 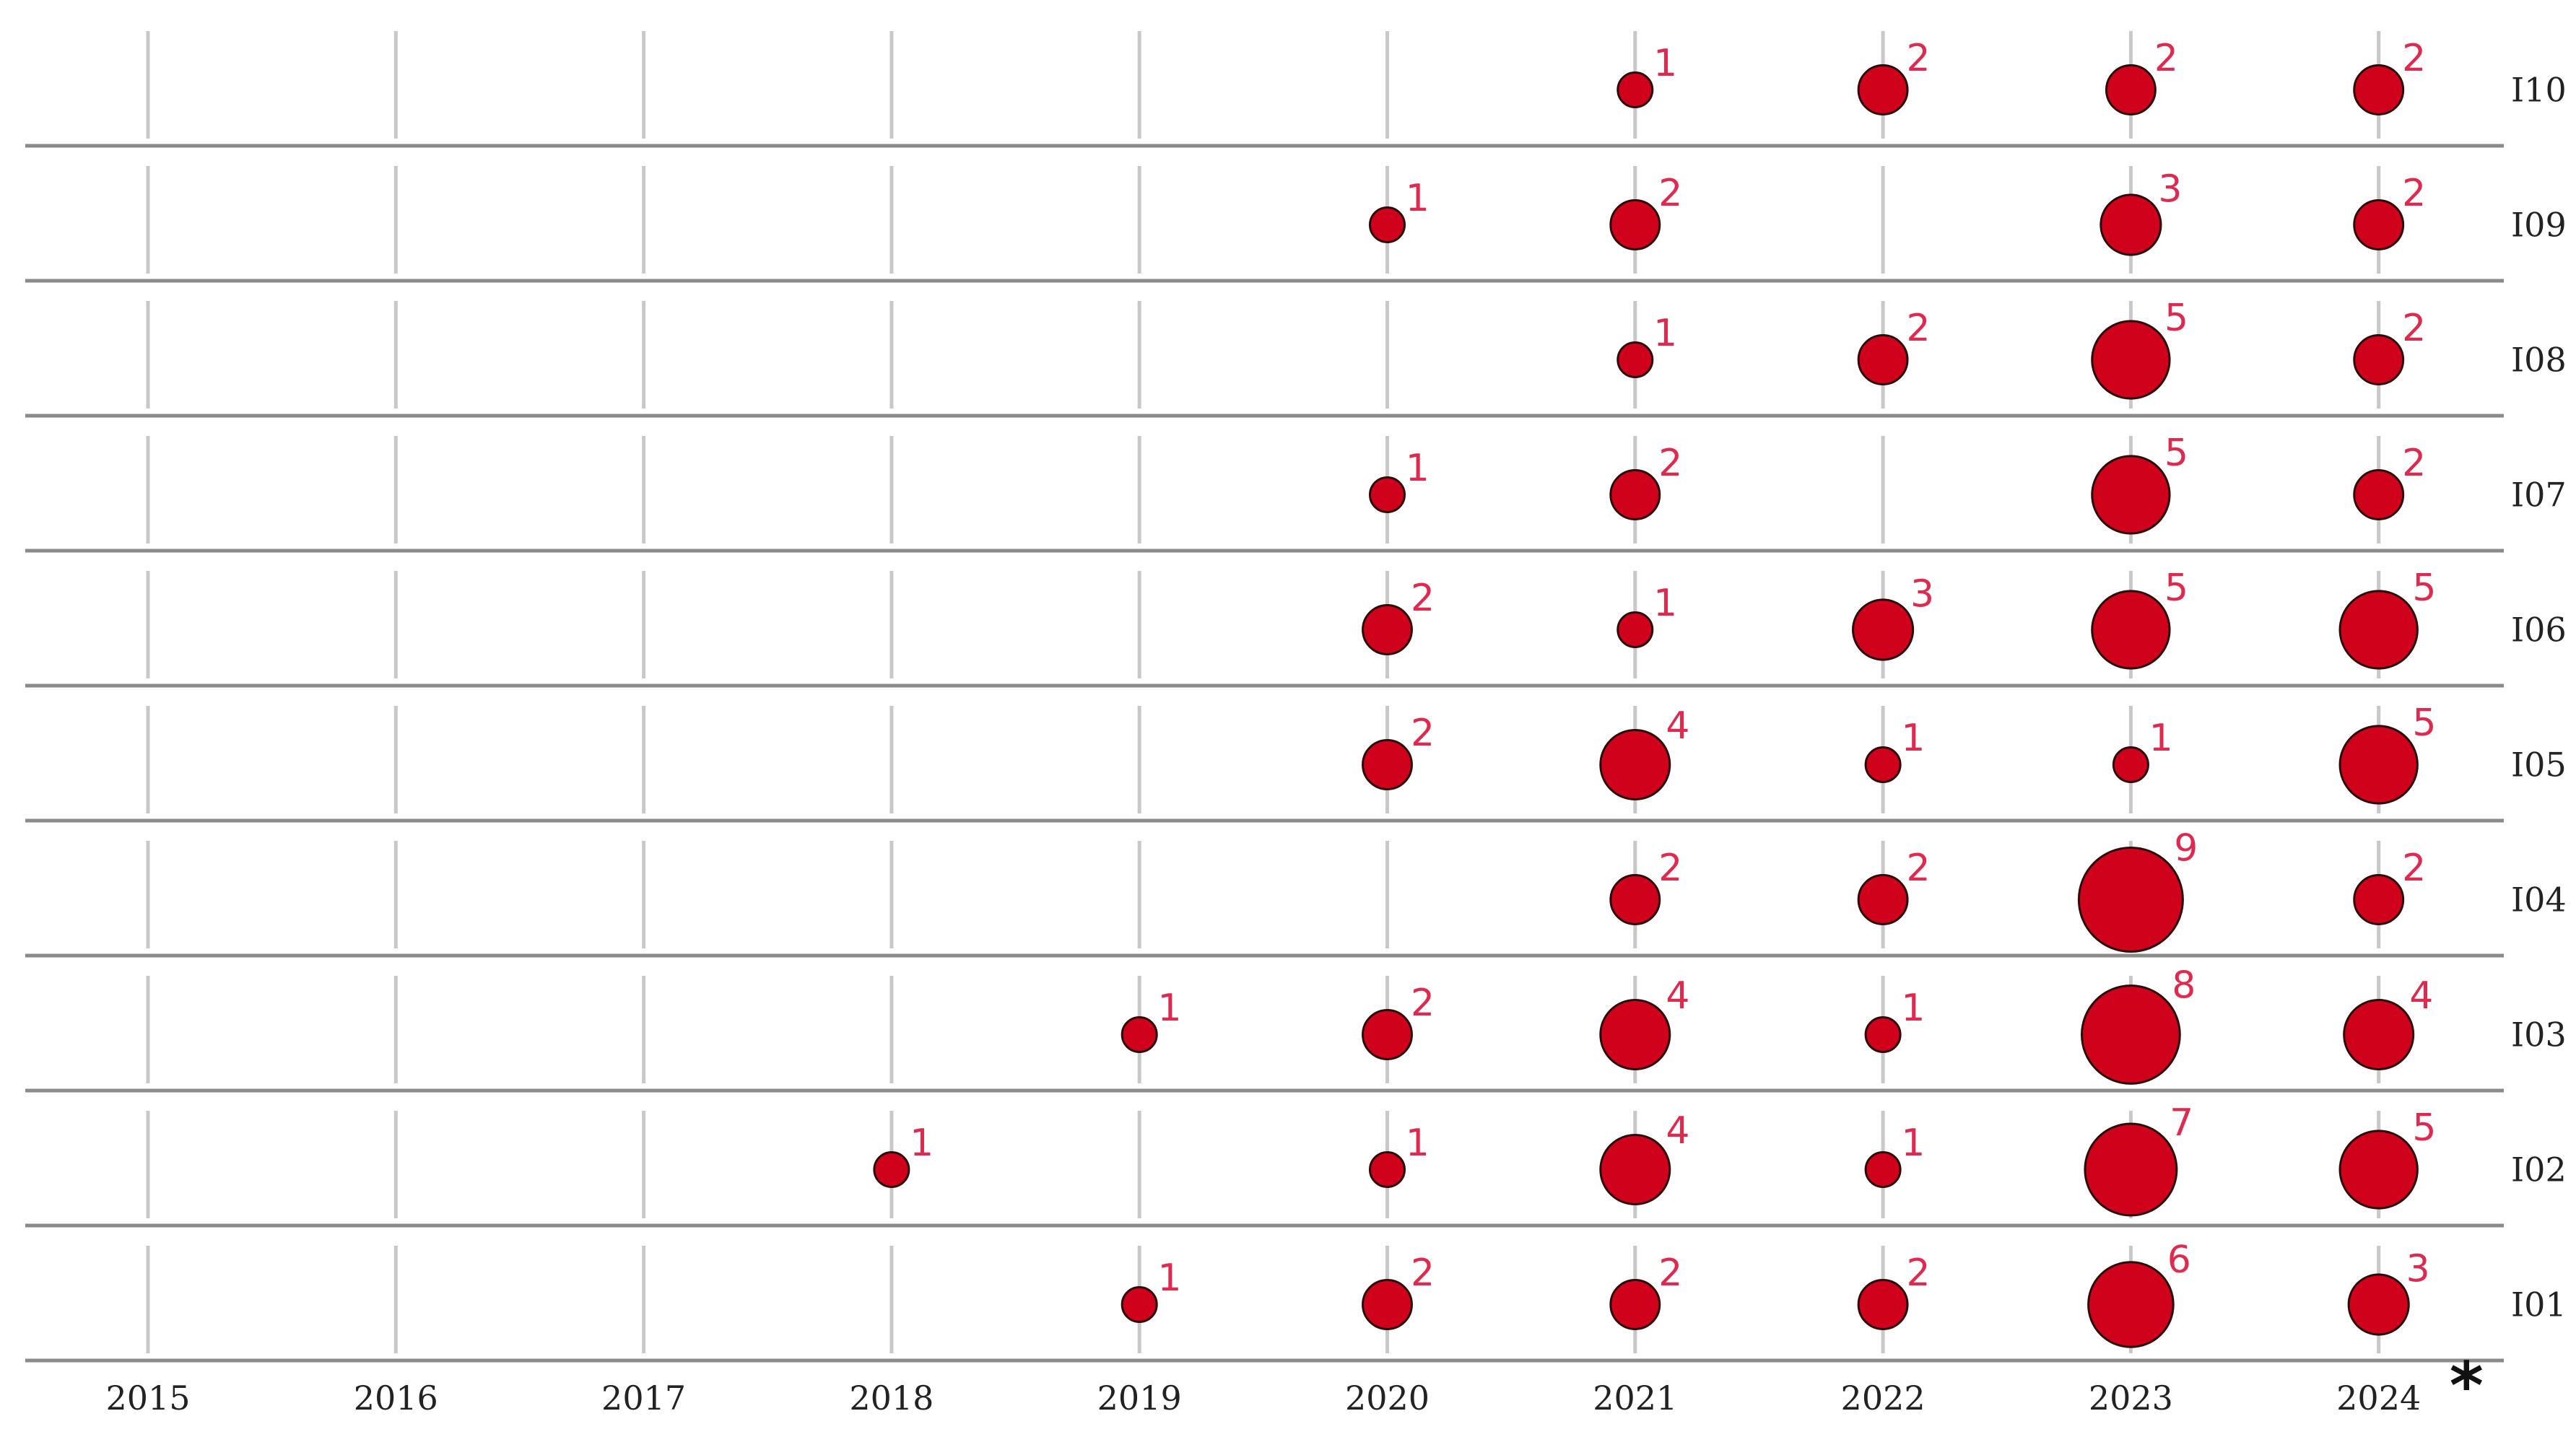 I want to click on x-tick-label: 2022, so click(x=1883, y=1398).